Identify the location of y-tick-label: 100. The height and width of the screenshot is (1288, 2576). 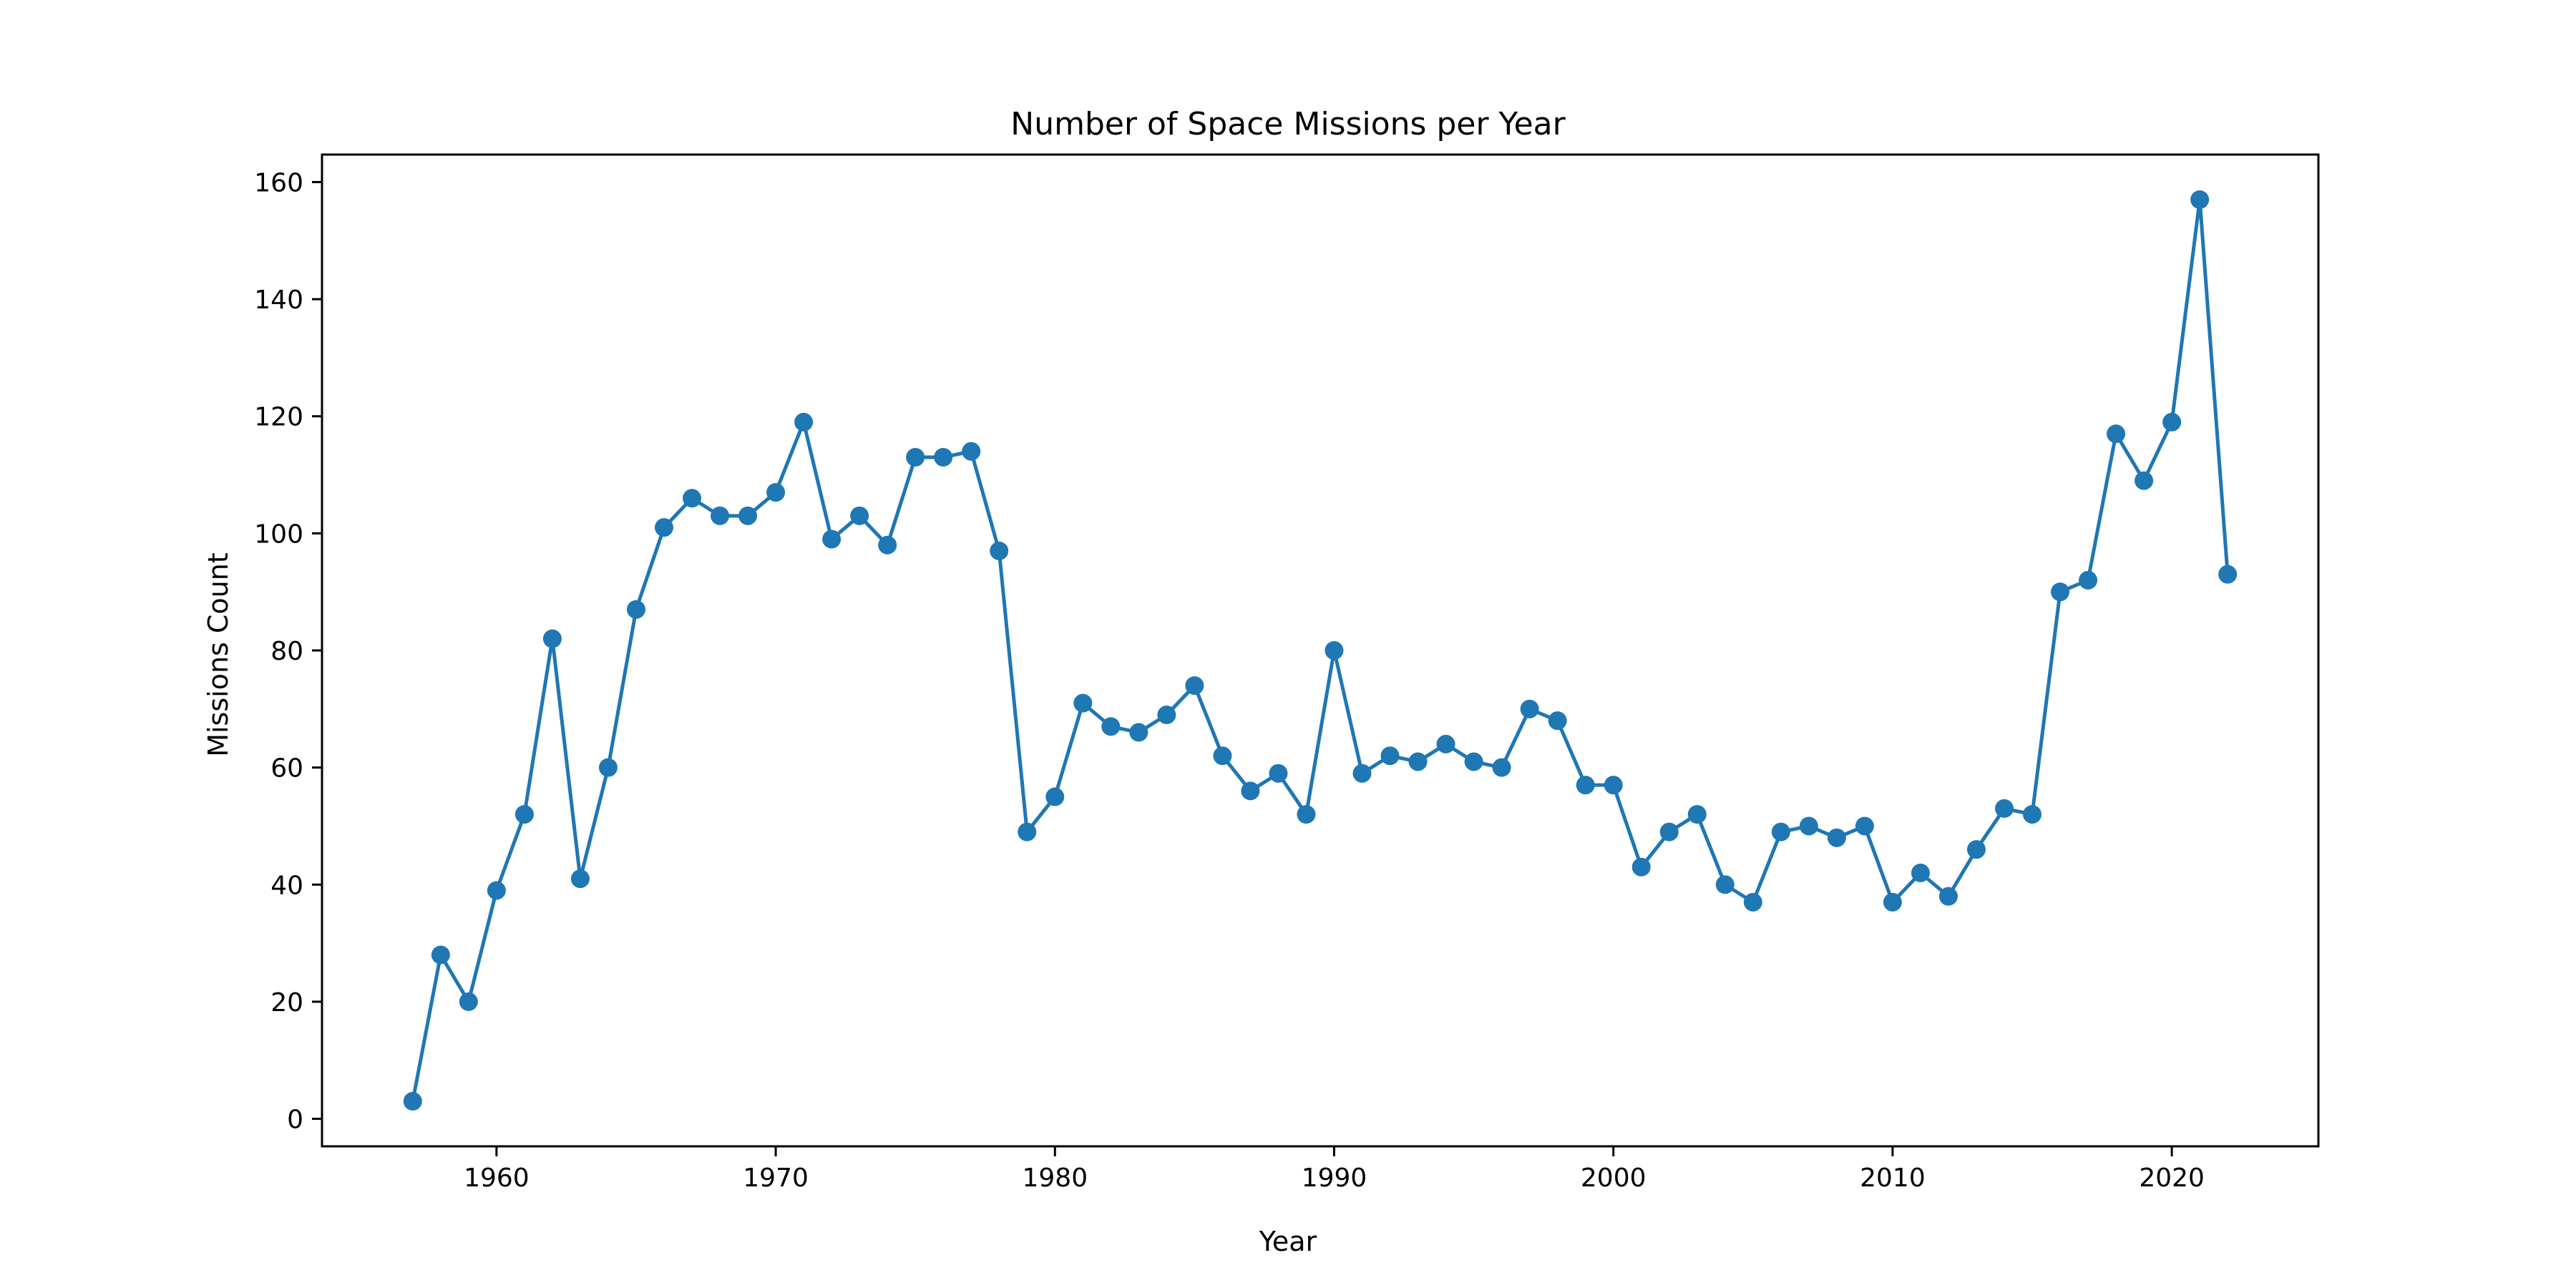
(278, 534).